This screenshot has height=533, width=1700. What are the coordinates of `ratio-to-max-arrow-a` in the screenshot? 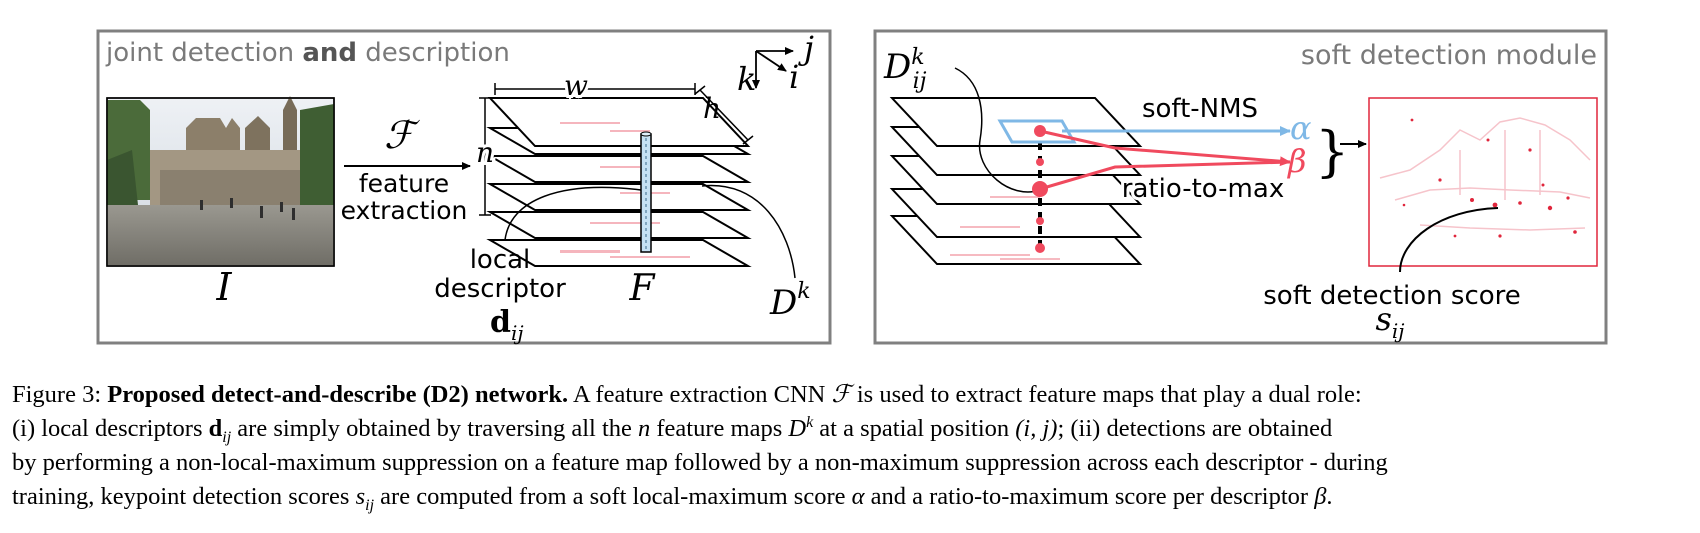 It's located at (1165, 148).